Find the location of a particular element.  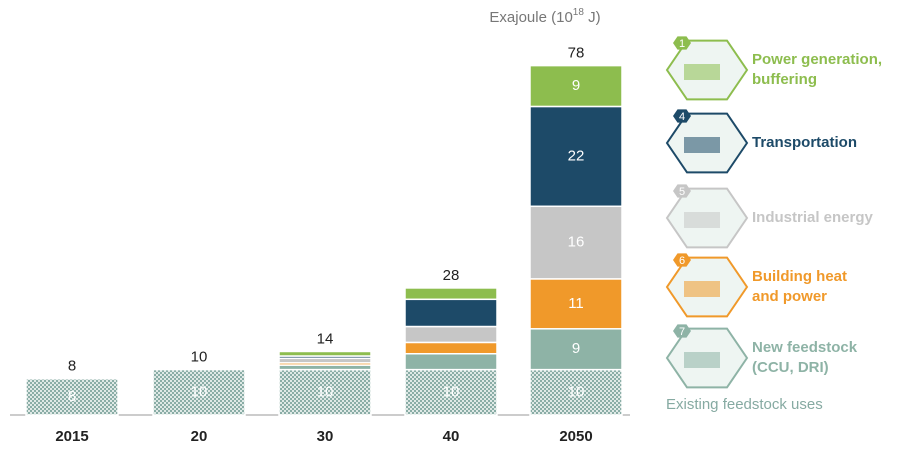

legend-badge-number: 1 is located at coordinates (682, 44).